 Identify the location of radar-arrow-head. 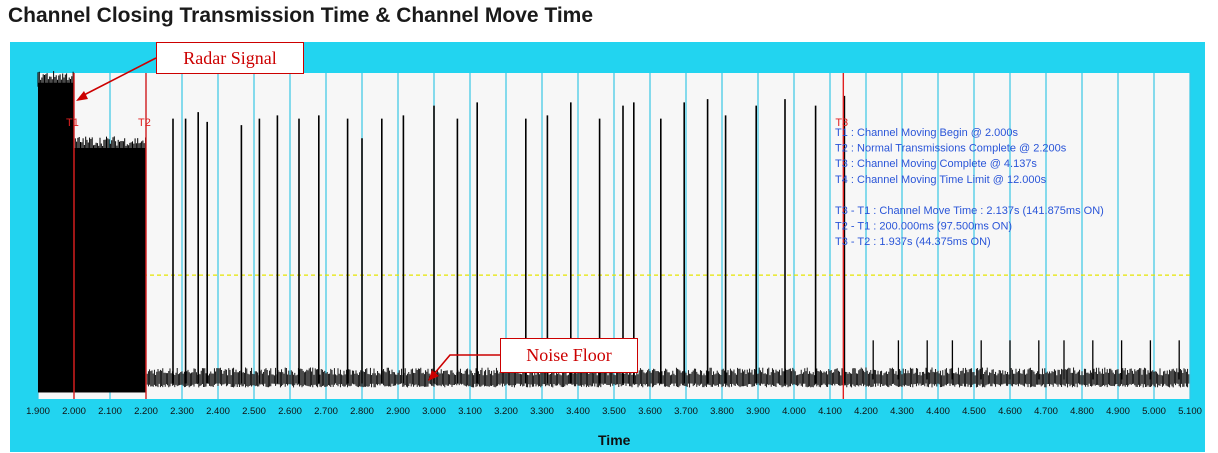
(82, 96).